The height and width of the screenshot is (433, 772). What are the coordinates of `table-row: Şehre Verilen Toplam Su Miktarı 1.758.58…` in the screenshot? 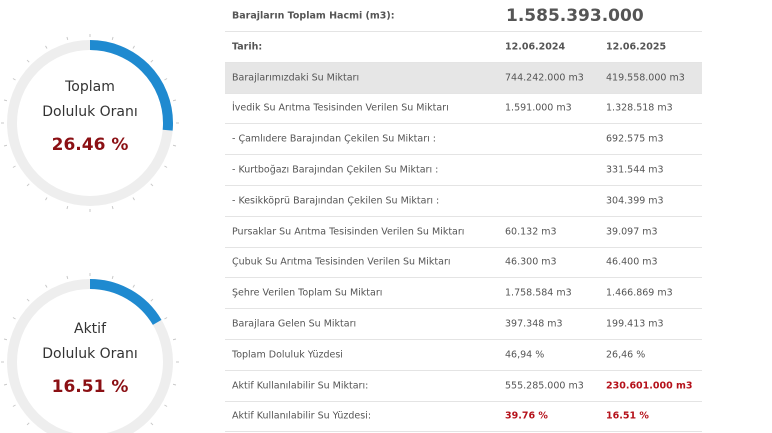 It's located at (463, 294).